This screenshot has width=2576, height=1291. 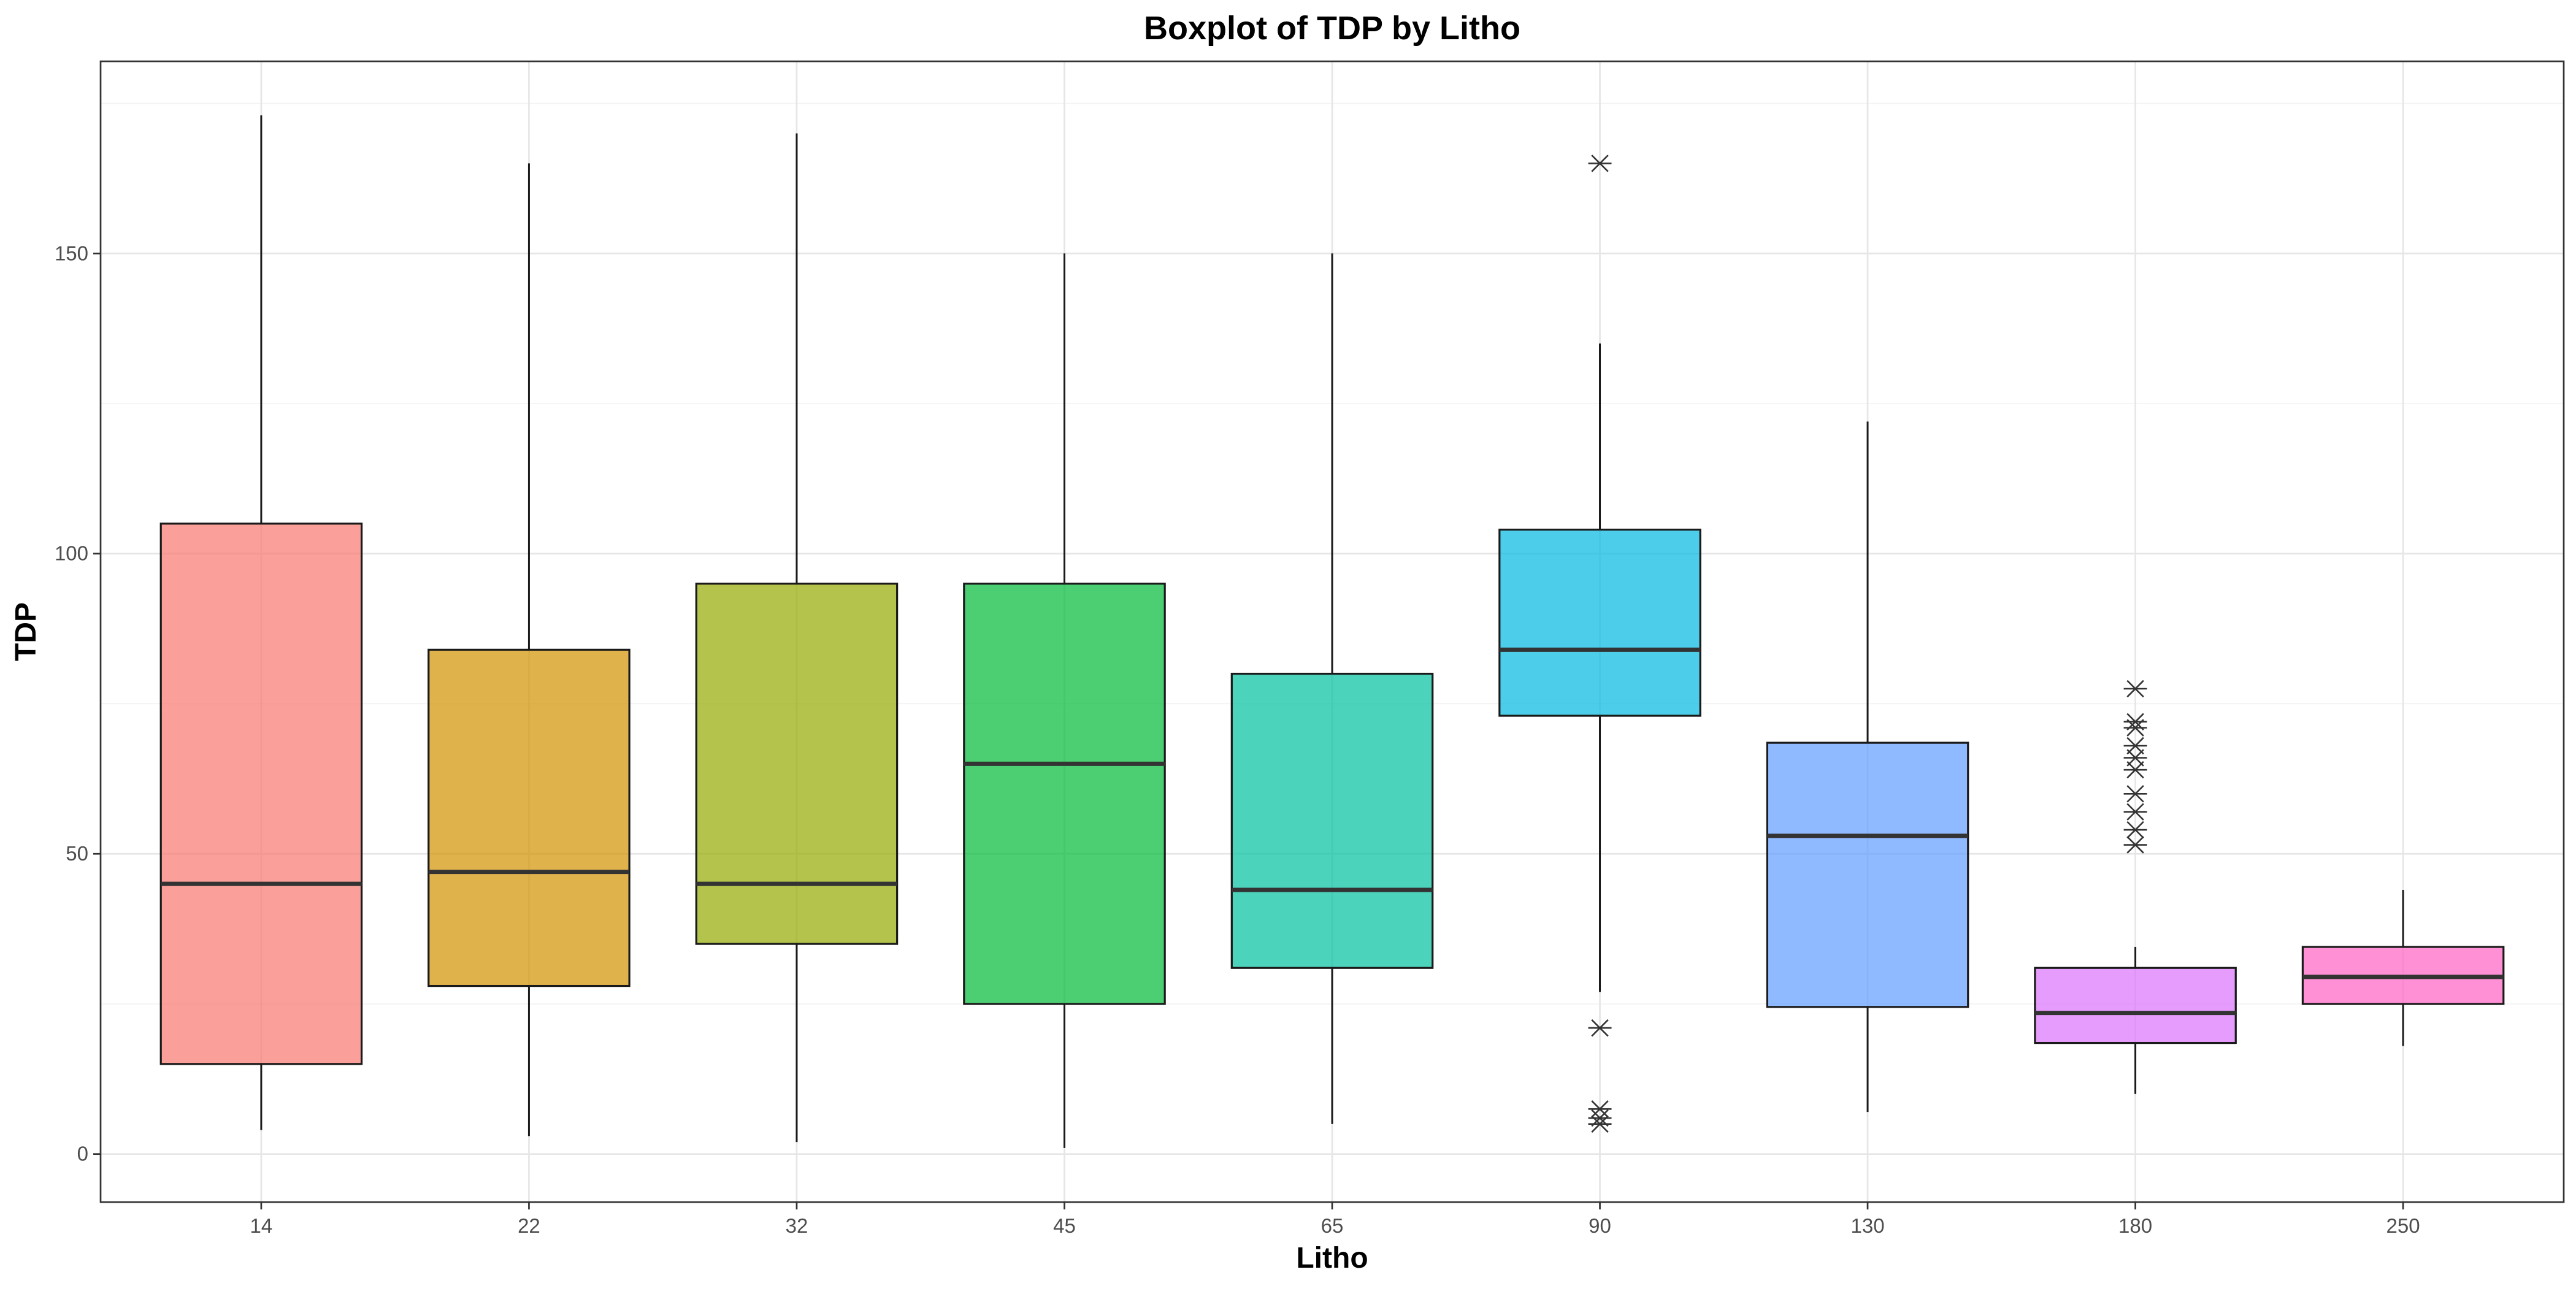 I want to click on y-tick-label: 50, so click(x=77, y=853).